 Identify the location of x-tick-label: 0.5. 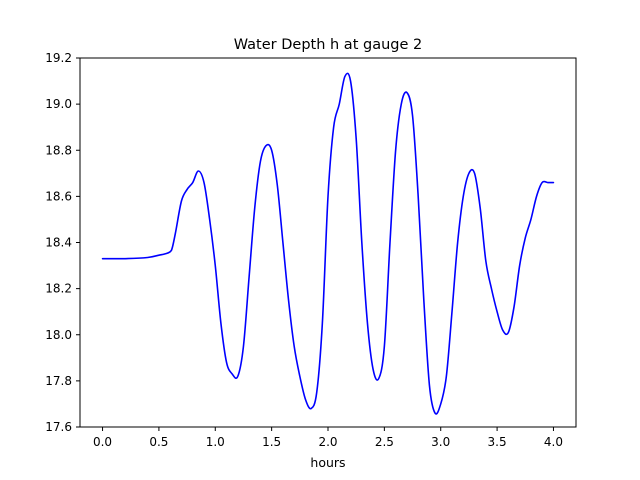
(158, 442).